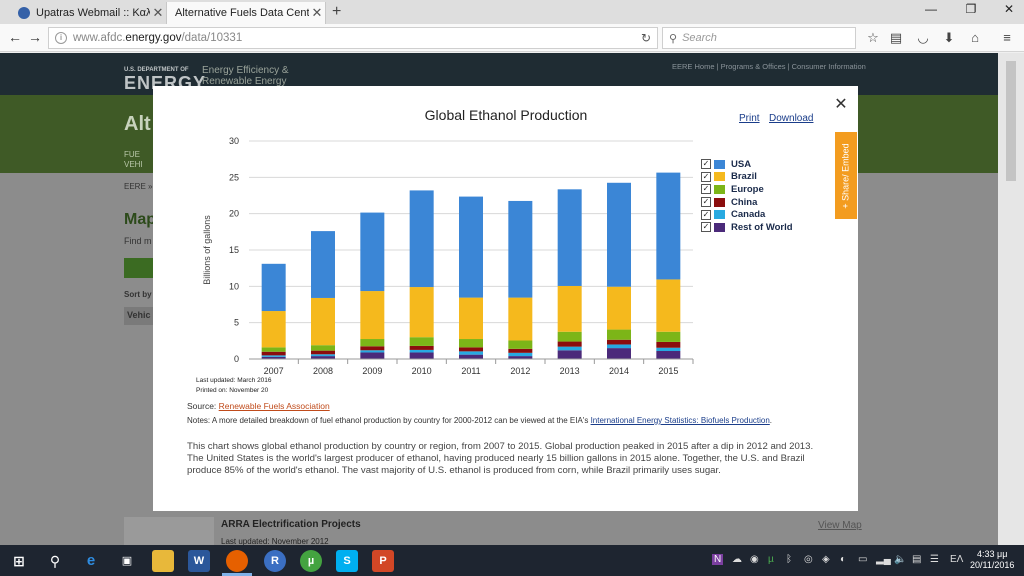 The width and height of the screenshot is (1024, 576). What do you see at coordinates (311, 561) in the screenshot?
I see `utorrent-icon: µ` at bounding box center [311, 561].